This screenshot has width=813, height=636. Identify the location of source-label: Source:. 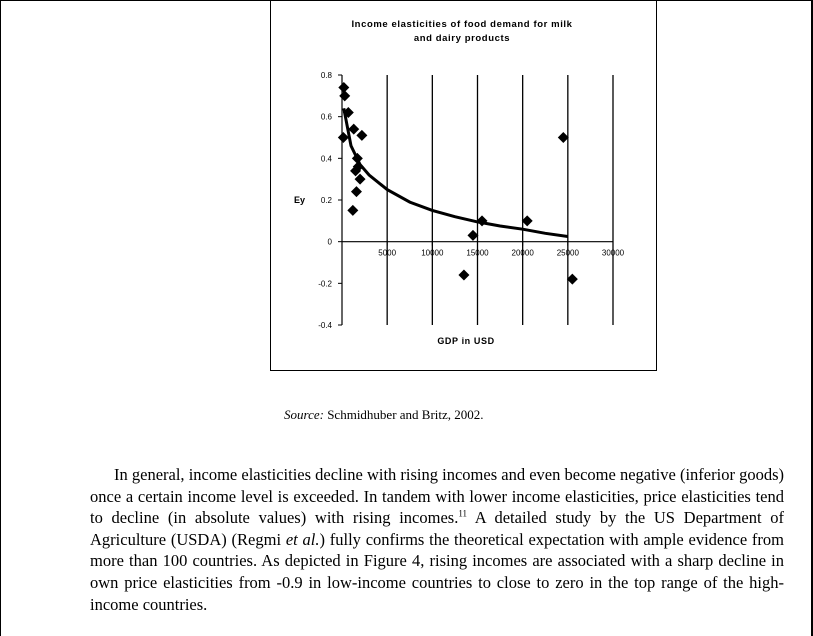
(304, 414).